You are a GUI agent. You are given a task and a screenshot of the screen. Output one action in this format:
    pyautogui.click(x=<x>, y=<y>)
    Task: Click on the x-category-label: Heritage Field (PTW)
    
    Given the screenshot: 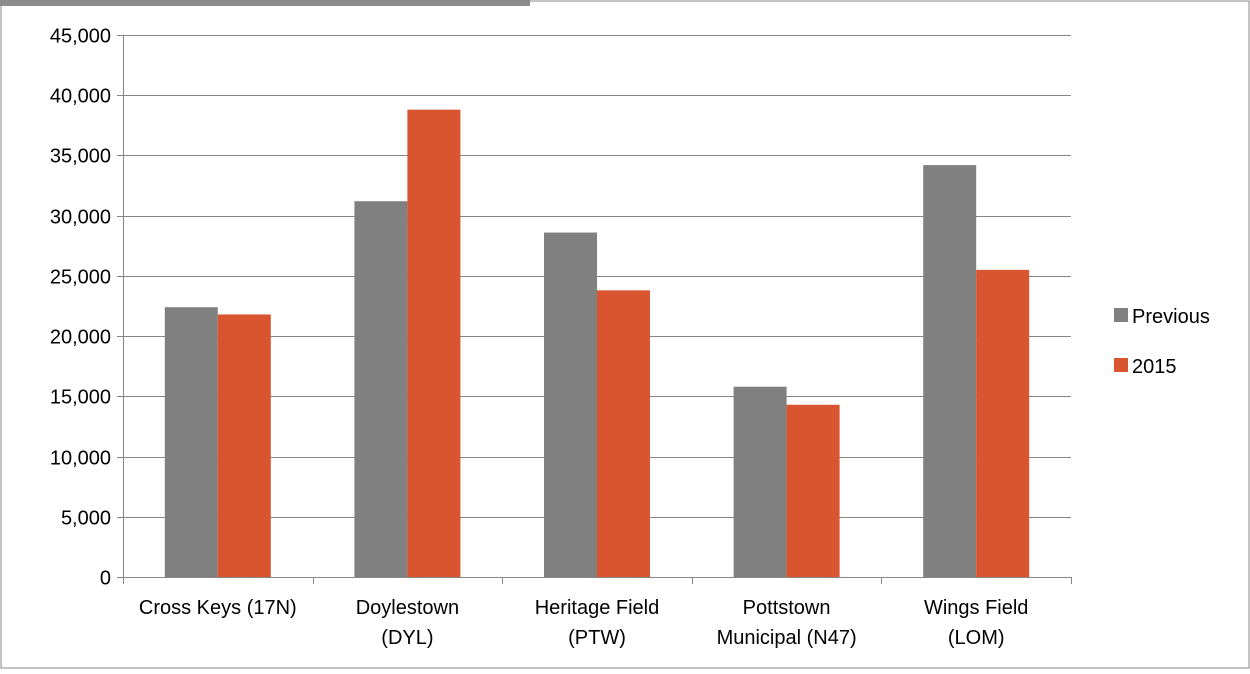 What is the action you would take?
    pyautogui.click(x=597, y=623)
    